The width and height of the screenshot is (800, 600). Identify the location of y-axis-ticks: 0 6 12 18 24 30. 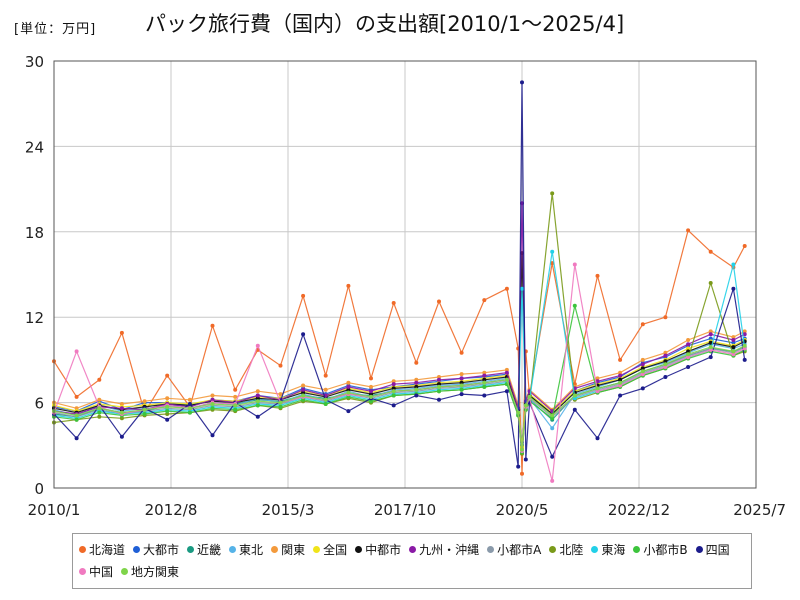
(34, 275).